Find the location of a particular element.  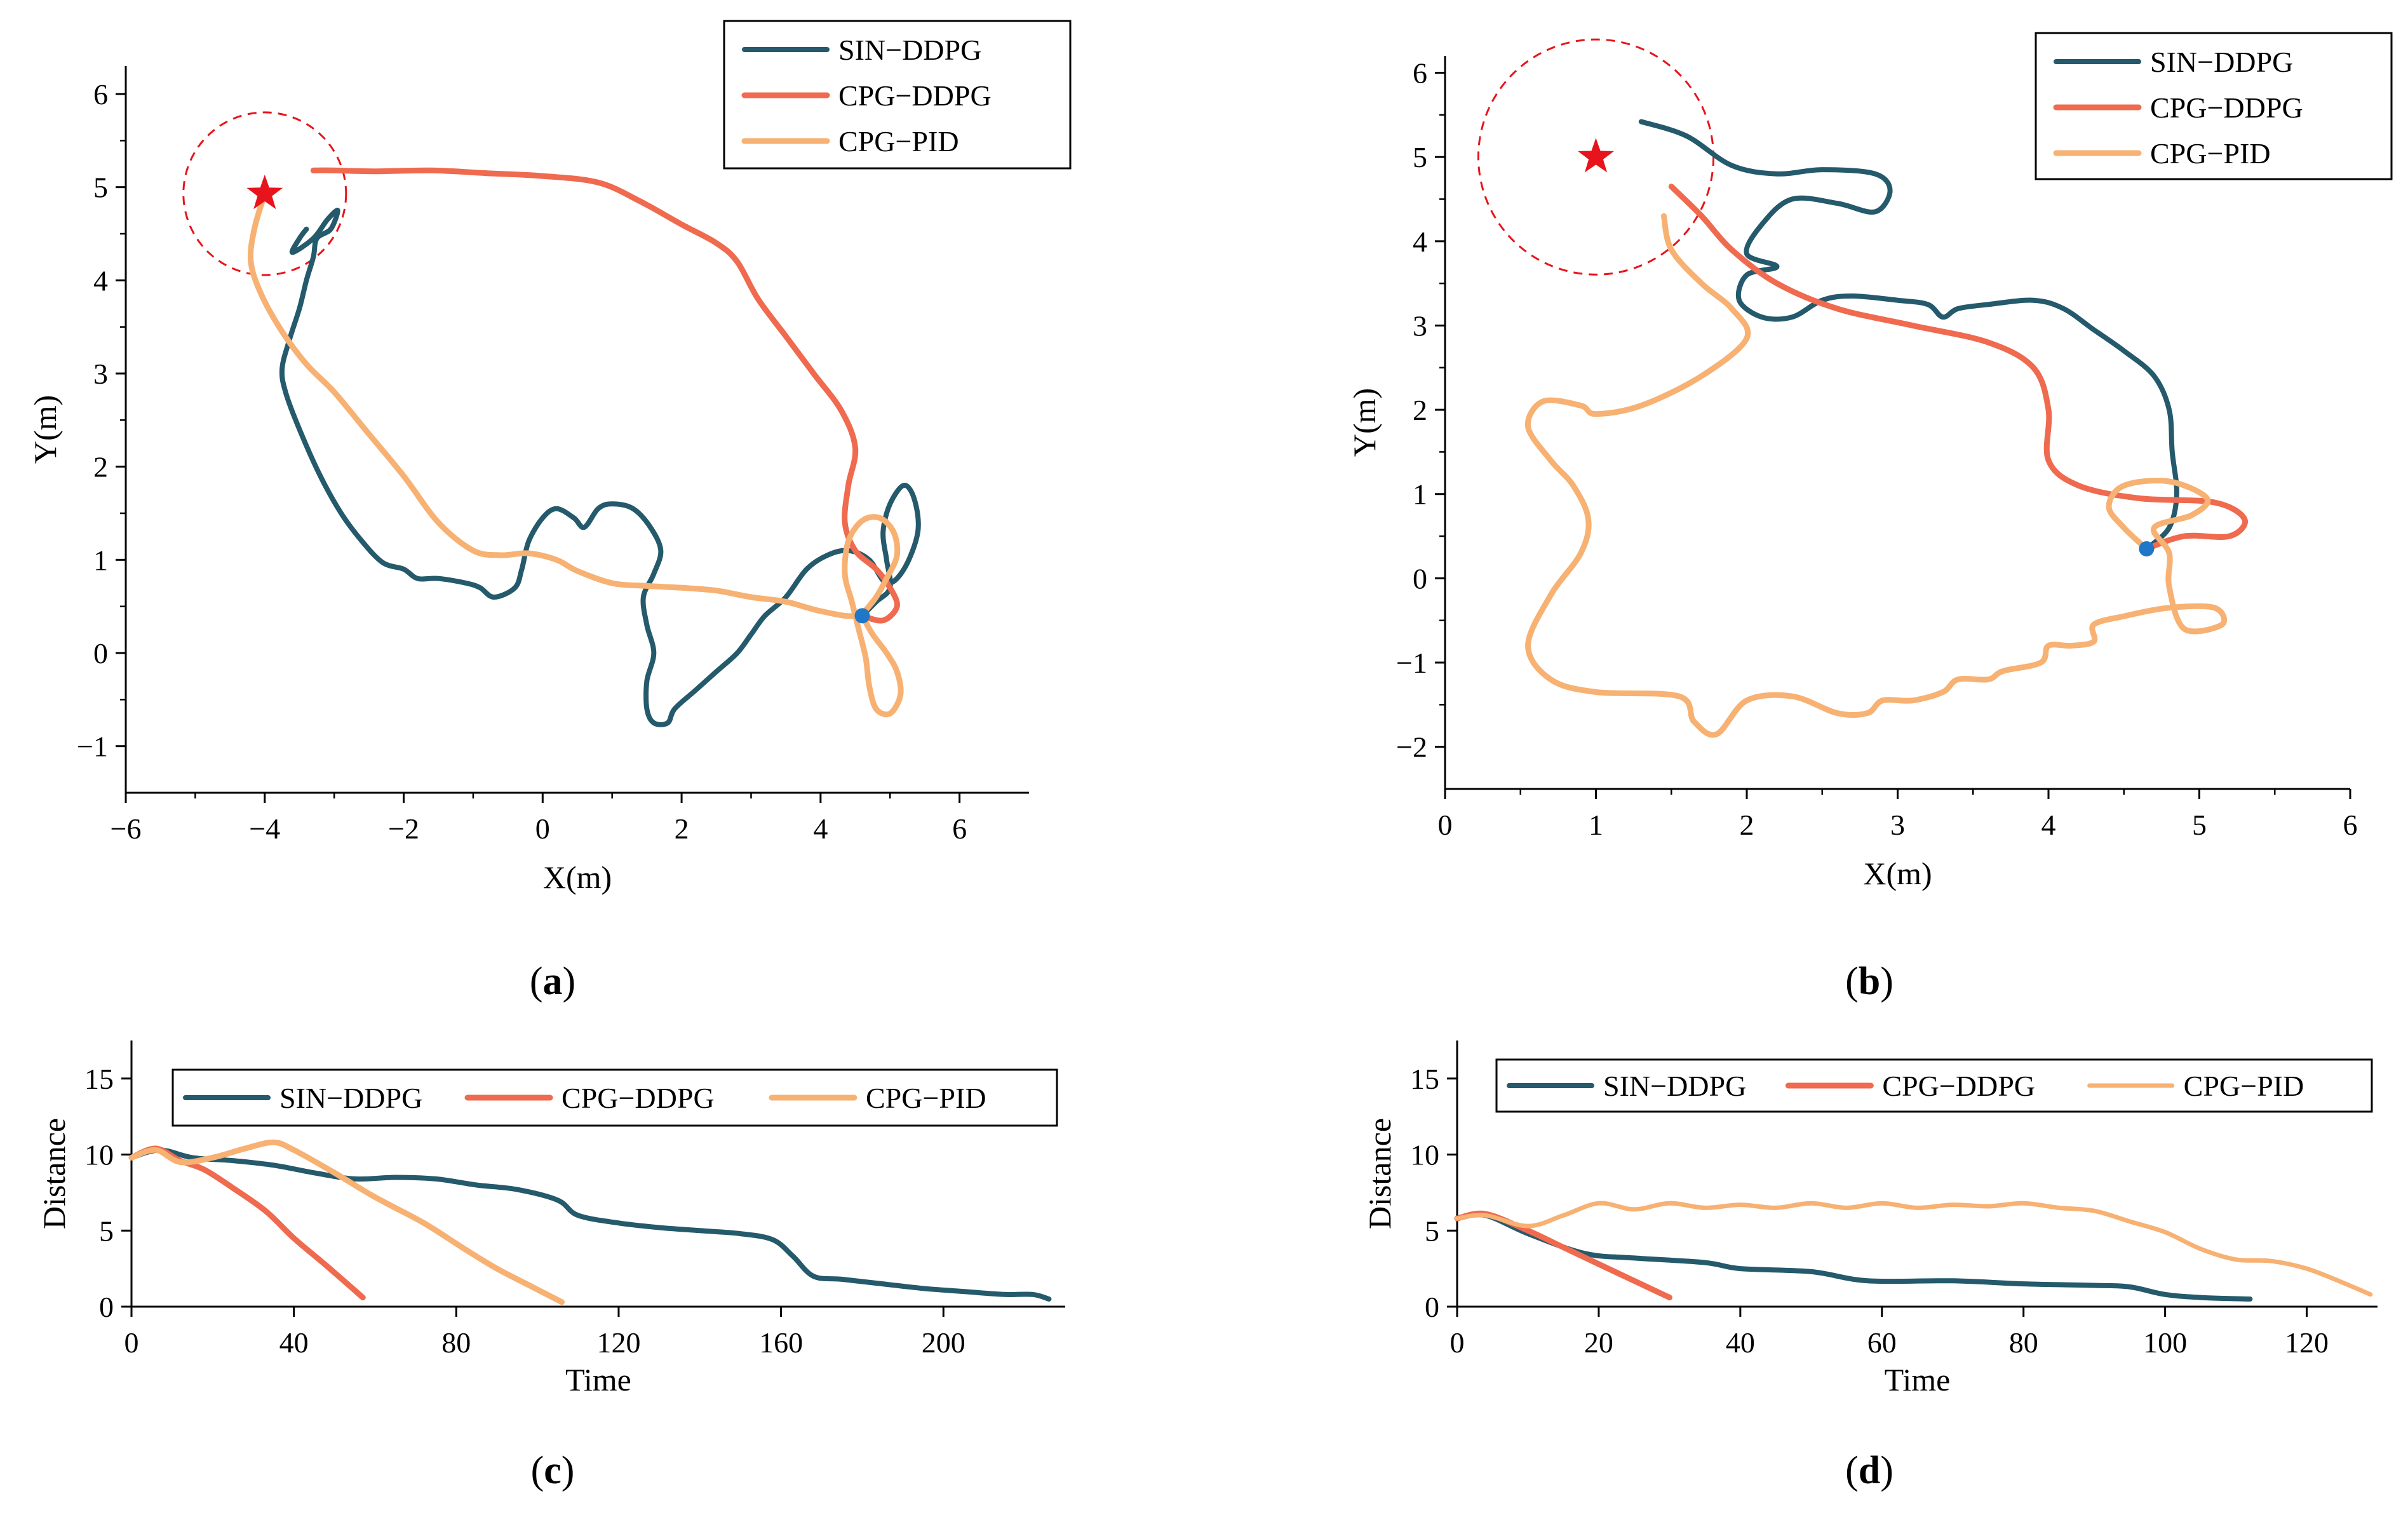

x-tick-label: −2 is located at coordinates (403, 828).